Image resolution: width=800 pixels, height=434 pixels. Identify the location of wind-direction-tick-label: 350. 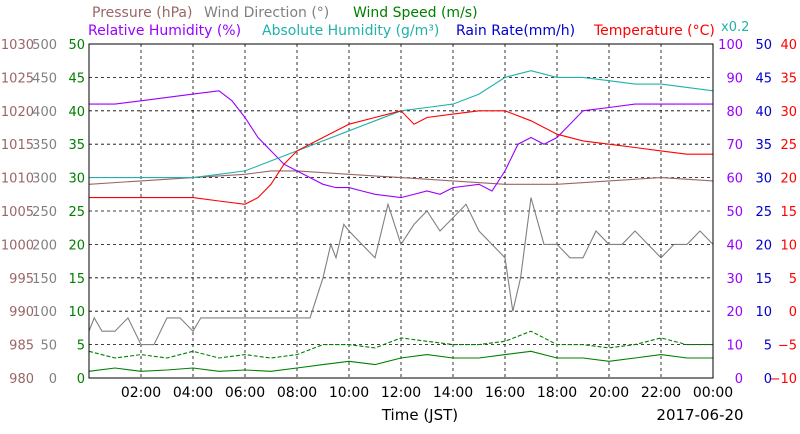
(44, 145).